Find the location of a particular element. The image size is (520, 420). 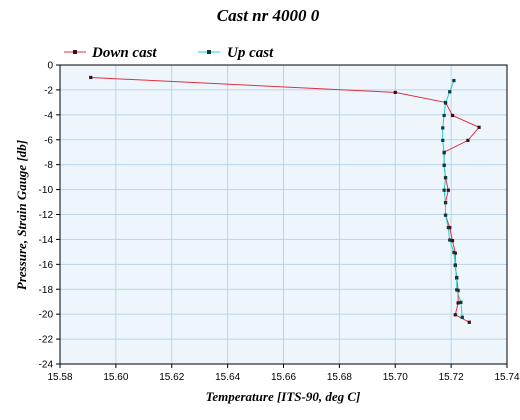

y-tick-label: -6 is located at coordinates (48, 140).